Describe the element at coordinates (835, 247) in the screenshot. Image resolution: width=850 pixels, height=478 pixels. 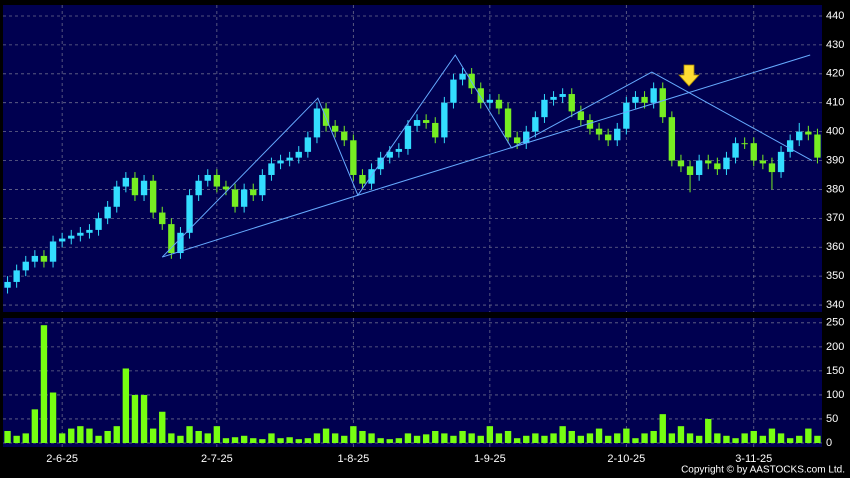
I see `y-tick-label: 360` at that location.